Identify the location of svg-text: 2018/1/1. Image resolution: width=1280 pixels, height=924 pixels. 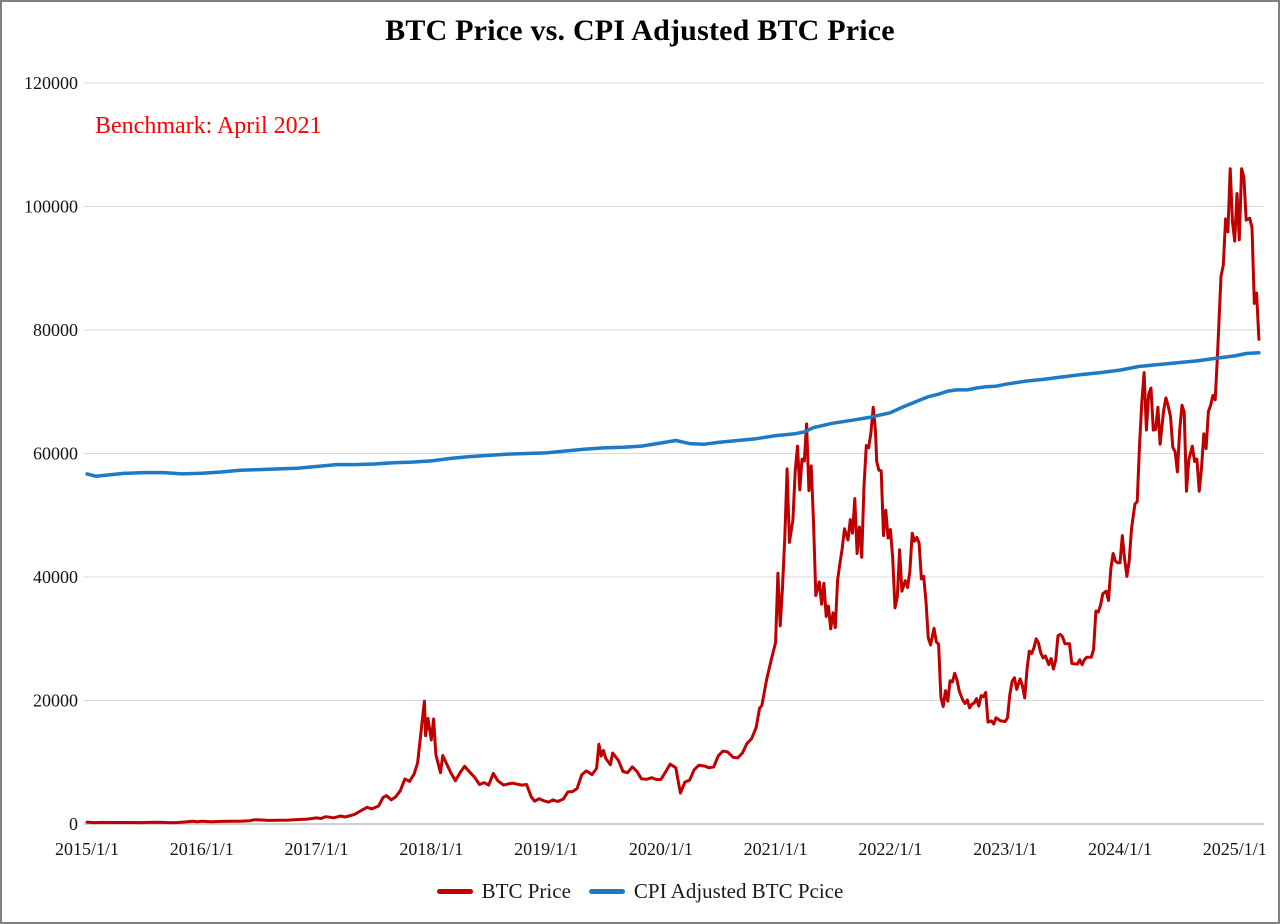
(431, 849).